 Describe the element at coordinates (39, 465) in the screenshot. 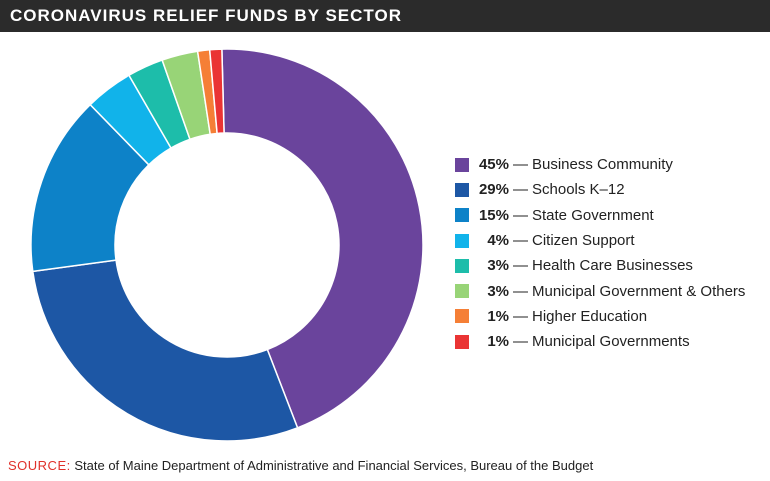

I see `source-label: SOURCE:` at that location.